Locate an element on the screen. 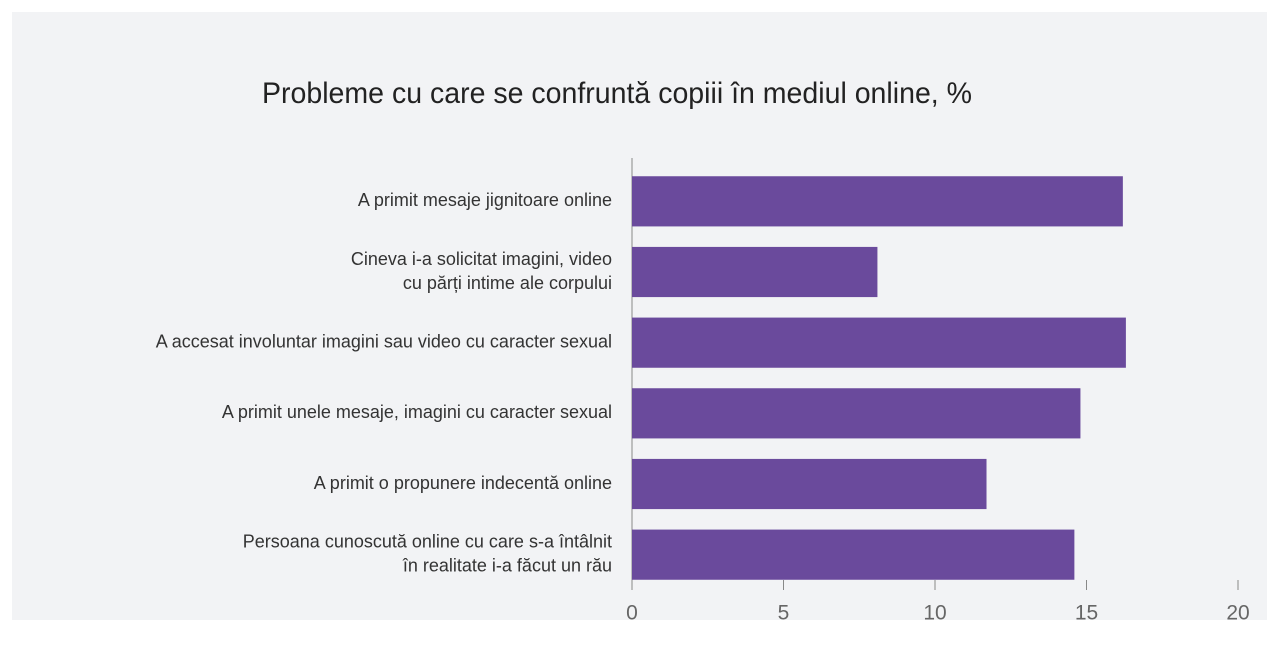  x-tick-label: 10 is located at coordinates (934, 613).